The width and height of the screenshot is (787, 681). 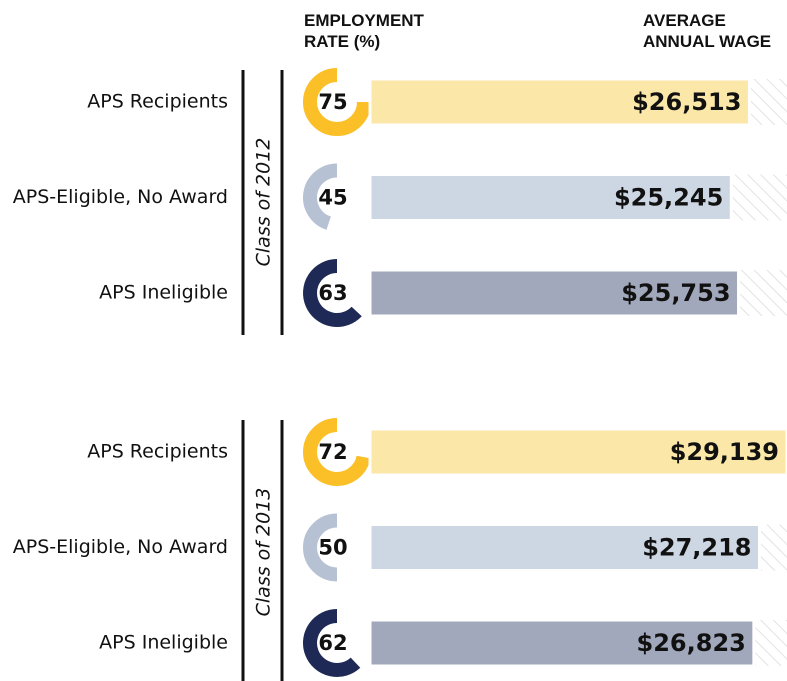 I want to click on employment-value: 72, so click(x=332, y=452).